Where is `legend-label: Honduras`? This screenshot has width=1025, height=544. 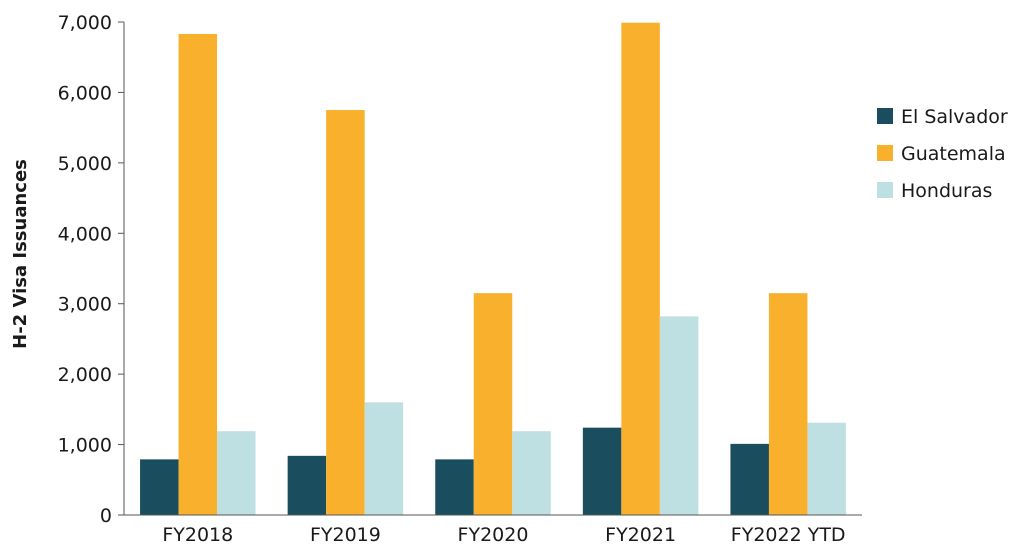 legend-label: Honduras is located at coordinates (946, 191).